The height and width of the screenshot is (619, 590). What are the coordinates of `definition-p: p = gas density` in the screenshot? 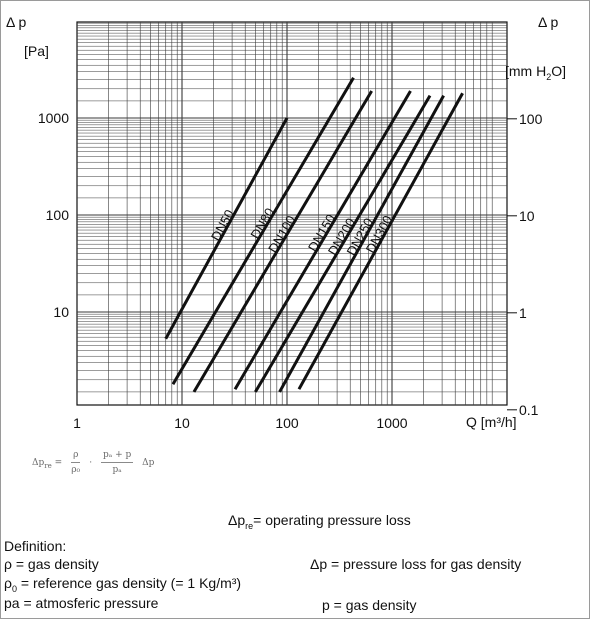 It's located at (369, 605).